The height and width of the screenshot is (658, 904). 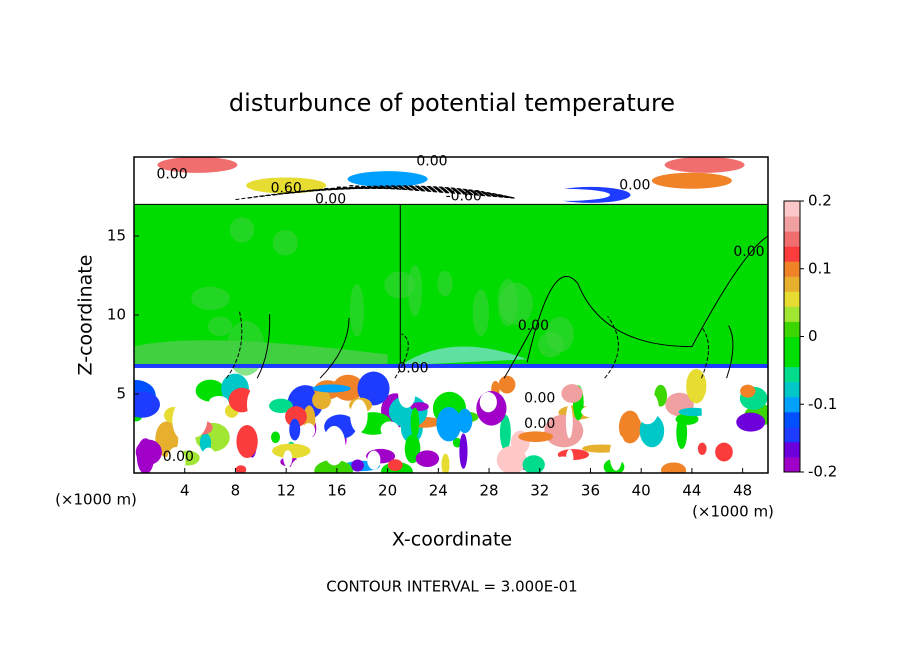 What do you see at coordinates (121, 394) in the screenshot?
I see `y-tick-label: 5` at bounding box center [121, 394].